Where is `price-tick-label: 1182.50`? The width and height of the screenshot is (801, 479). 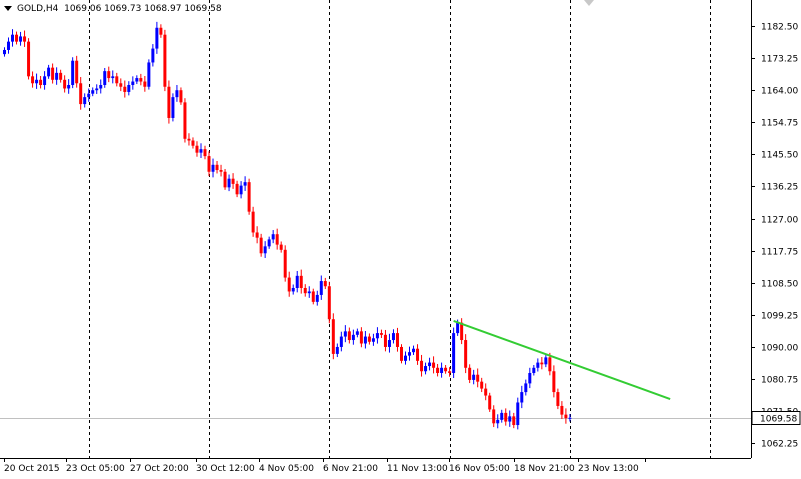 price-tick-label: 1182.50 is located at coordinates (779, 28).